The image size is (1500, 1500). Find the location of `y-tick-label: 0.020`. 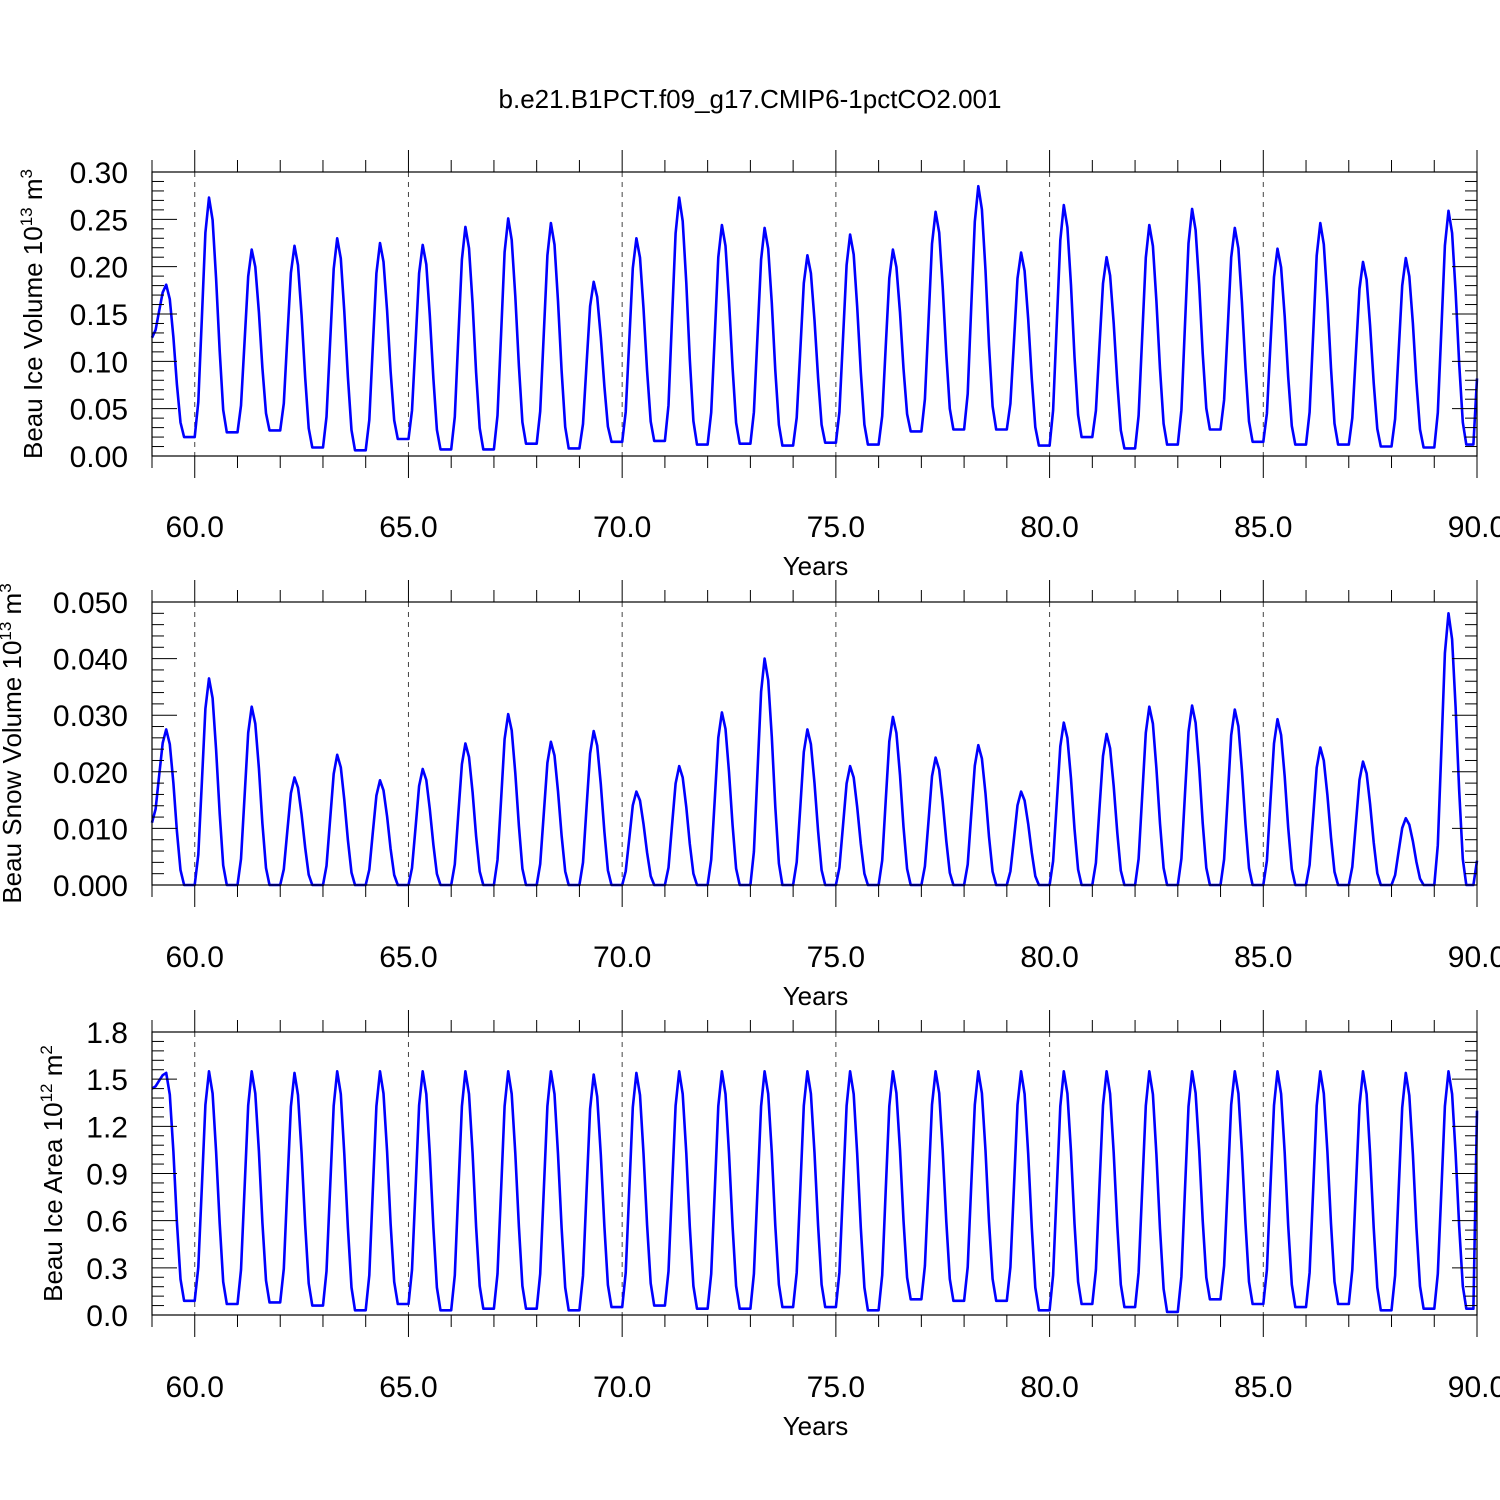

y-tick-label: 0.020 is located at coordinates (90, 773).